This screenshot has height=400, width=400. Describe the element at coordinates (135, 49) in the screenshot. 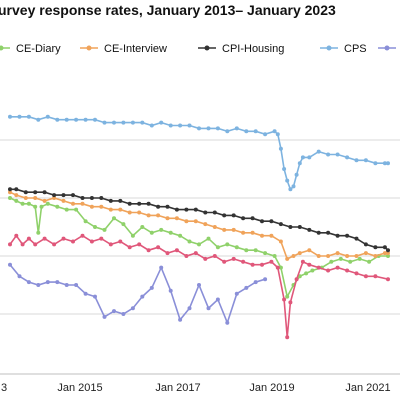

I see `legend-label: CE-Interview` at that location.